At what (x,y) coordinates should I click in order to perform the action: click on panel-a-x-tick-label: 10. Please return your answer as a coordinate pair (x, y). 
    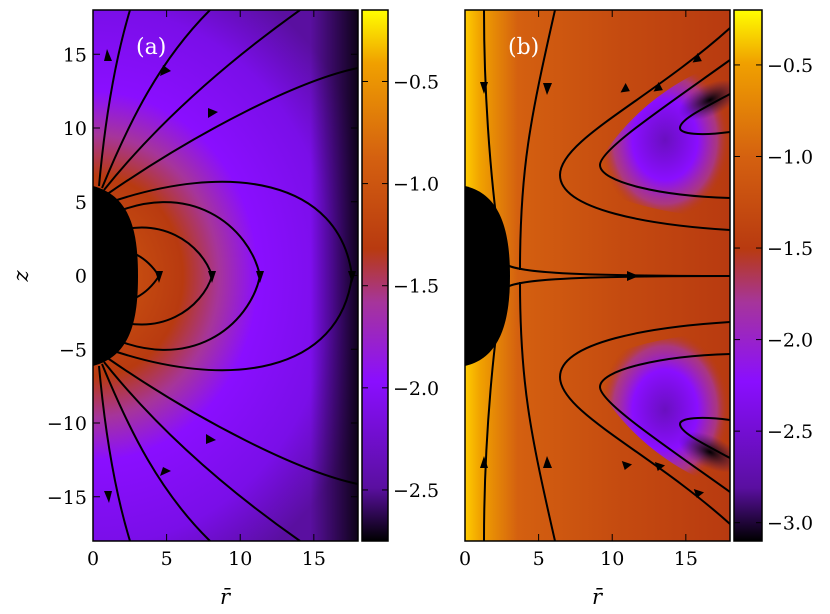
    Looking at the image, I should click on (240, 559).